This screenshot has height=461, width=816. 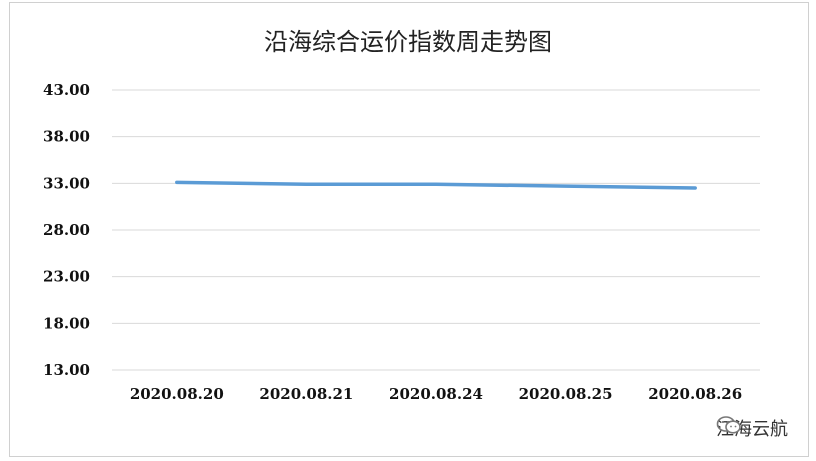 What do you see at coordinates (177, 394) in the screenshot?
I see `x-tick-label: 2020.08.20` at bounding box center [177, 394].